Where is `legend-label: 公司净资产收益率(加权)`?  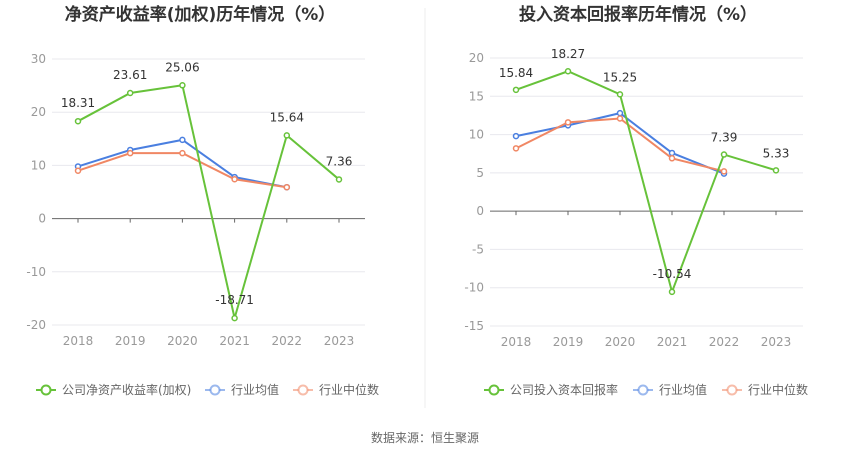 legend-label: 公司净资产收益率(加权) is located at coordinates (126, 389).